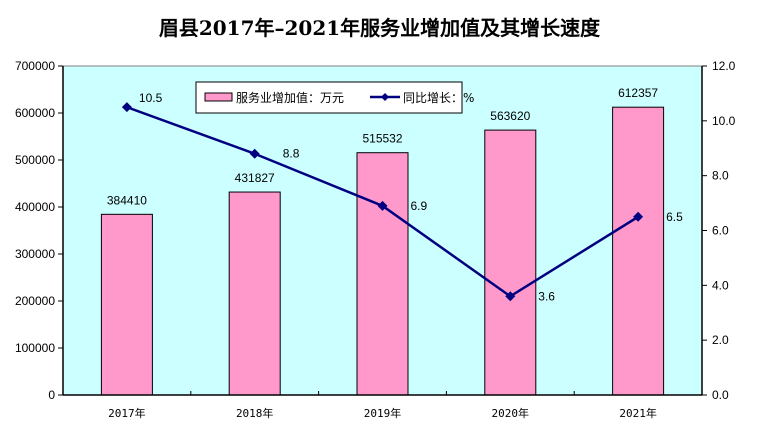  I want to click on y-left-tick-label: 100000, so click(35, 348).